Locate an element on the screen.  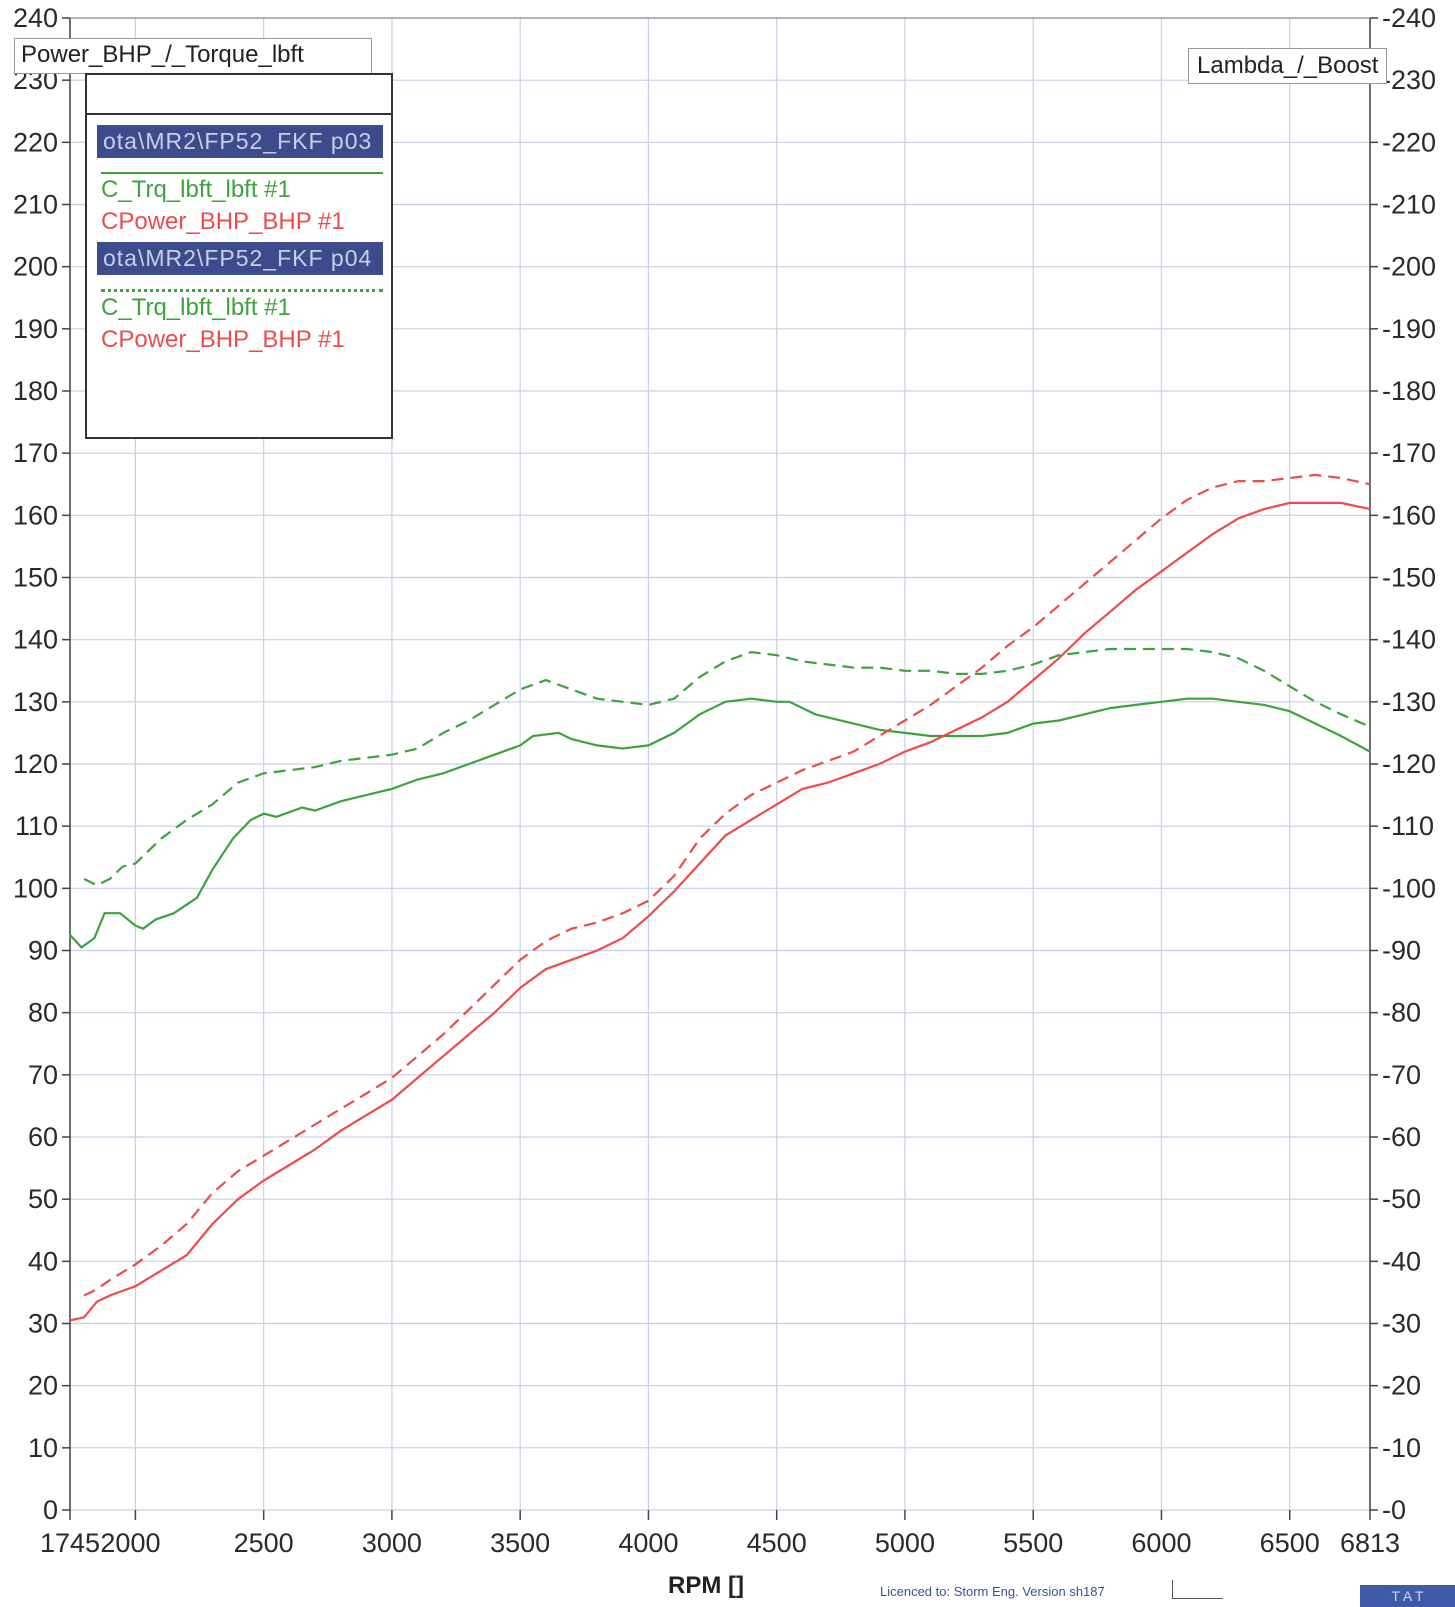
legend-file-p03: ota\MR2\FP52_FKF p03 is located at coordinates (240, 141).